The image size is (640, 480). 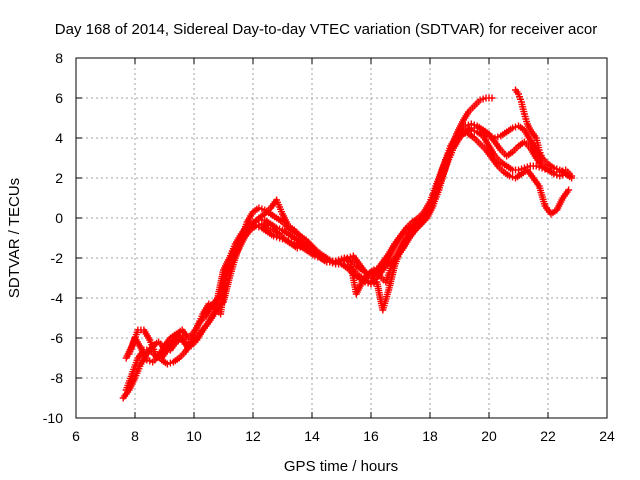 What do you see at coordinates (312, 436) in the screenshot?
I see `x-tick-label: 14` at bounding box center [312, 436].